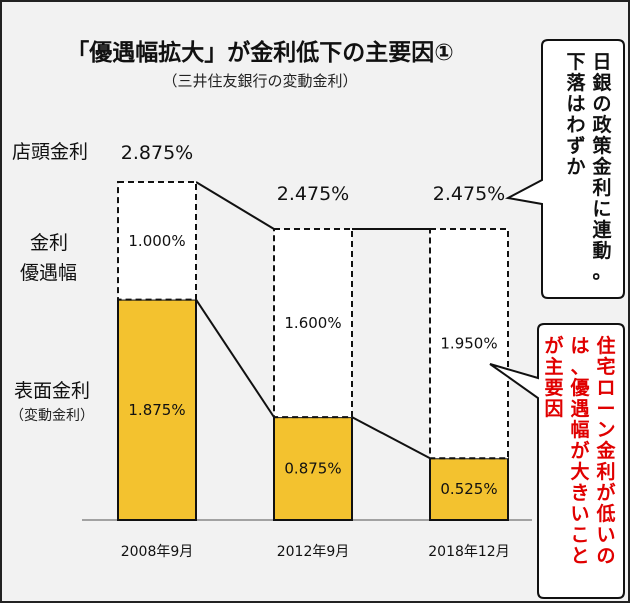 The image size is (630, 603). Describe the element at coordinates (601, 104) in the screenshot. I see `boj-callout-char: の` at that location.